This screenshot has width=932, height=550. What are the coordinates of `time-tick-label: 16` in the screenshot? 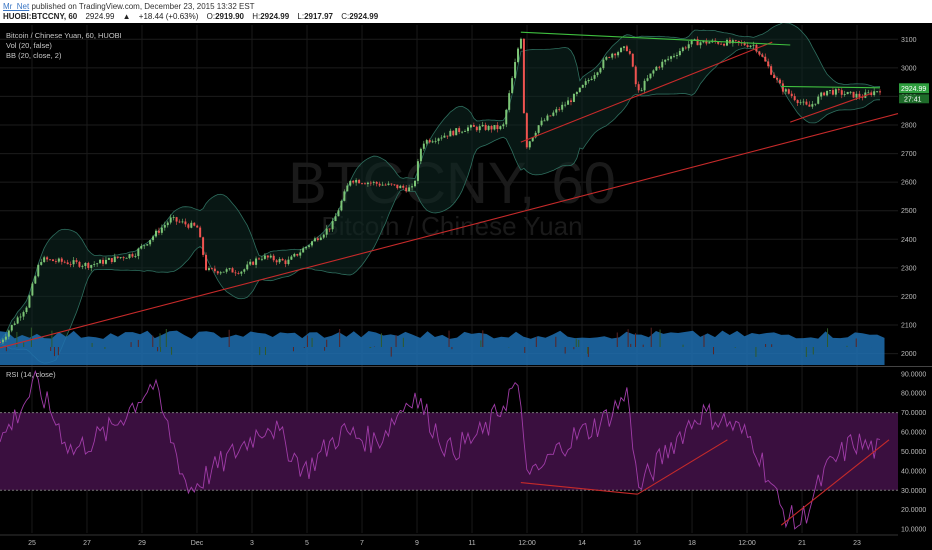 It's located at (637, 543).